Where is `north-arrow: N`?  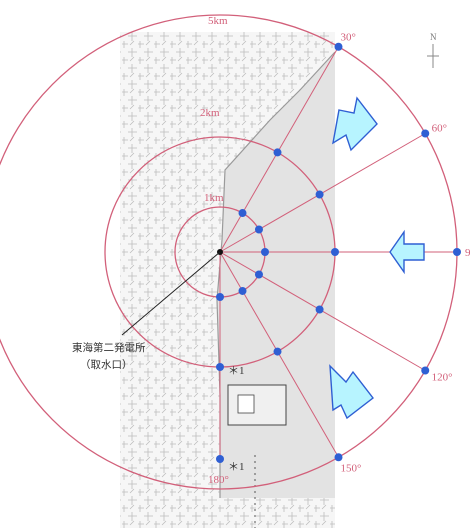 north-arrow: N is located at coordinates (433, 50).